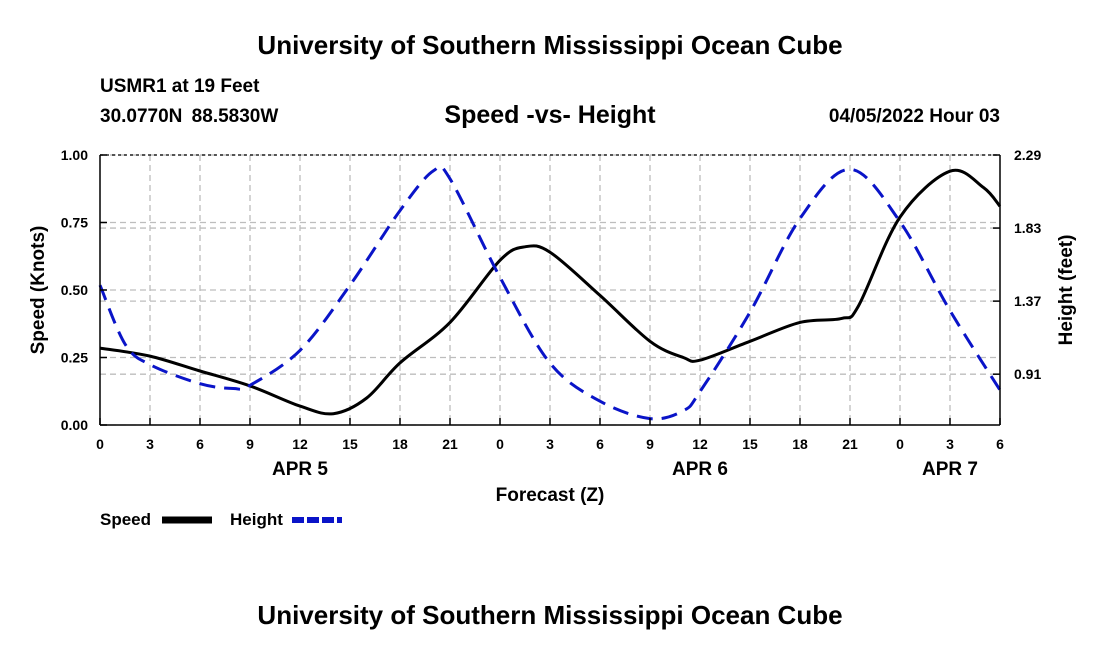  I want to click on day-label: APR 5, so click(300, 469).